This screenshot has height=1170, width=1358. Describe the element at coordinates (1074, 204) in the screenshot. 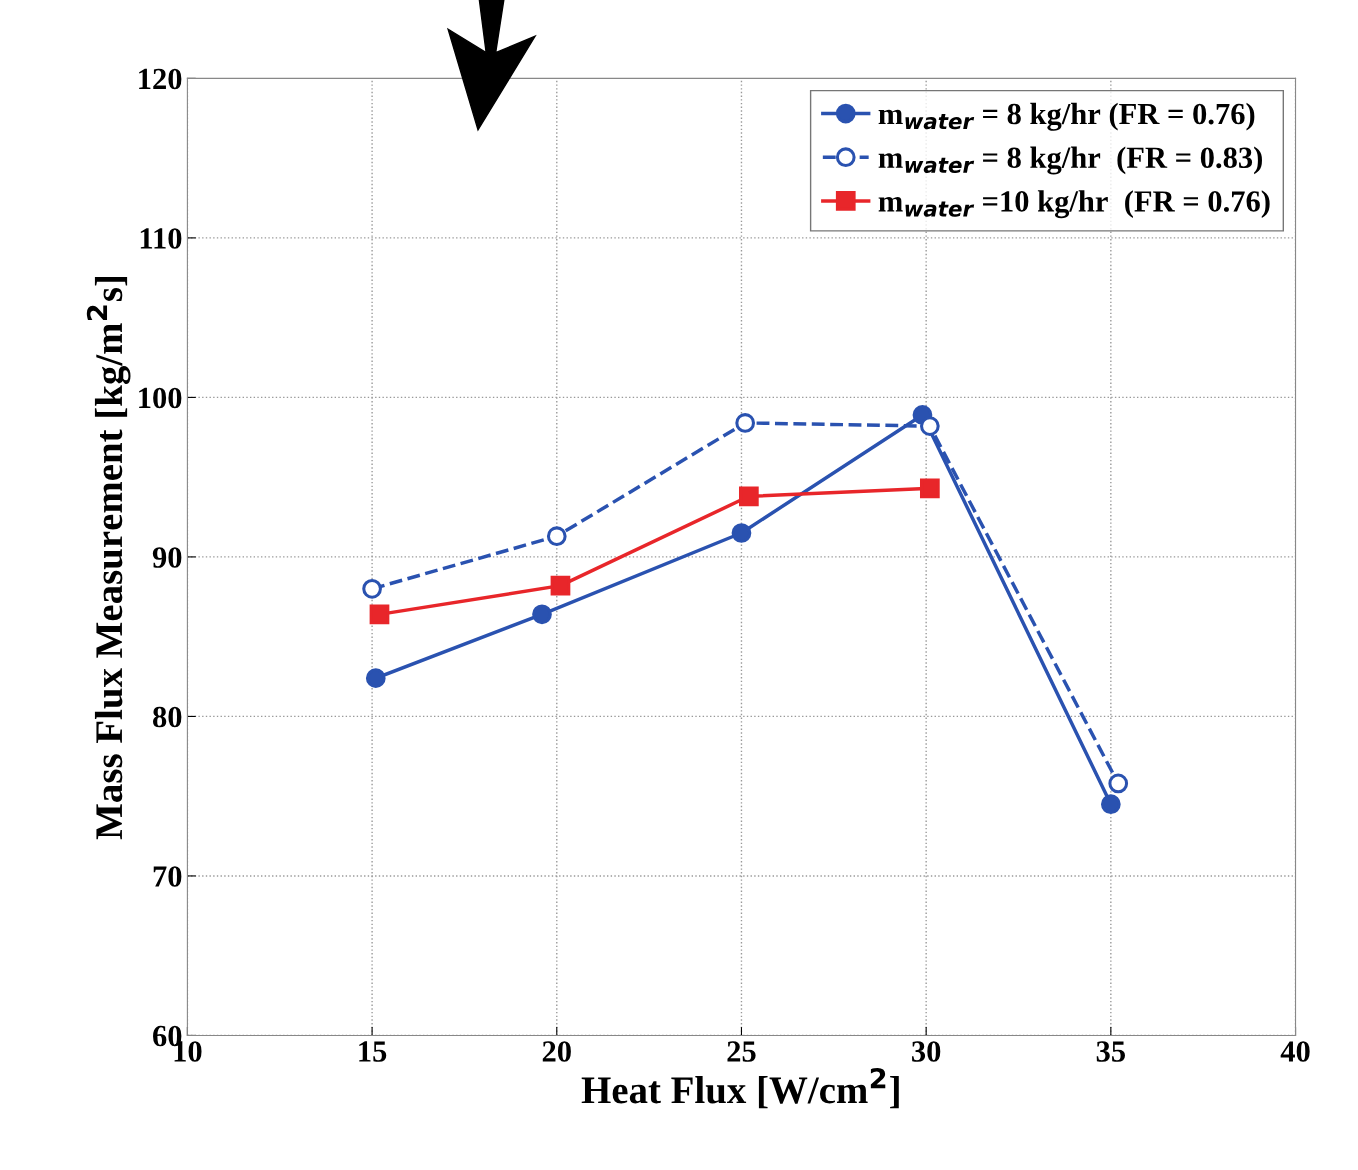

I see `legend-label: m$_{water}$ =10 kg/hr (FR = 0.76)` at that location.